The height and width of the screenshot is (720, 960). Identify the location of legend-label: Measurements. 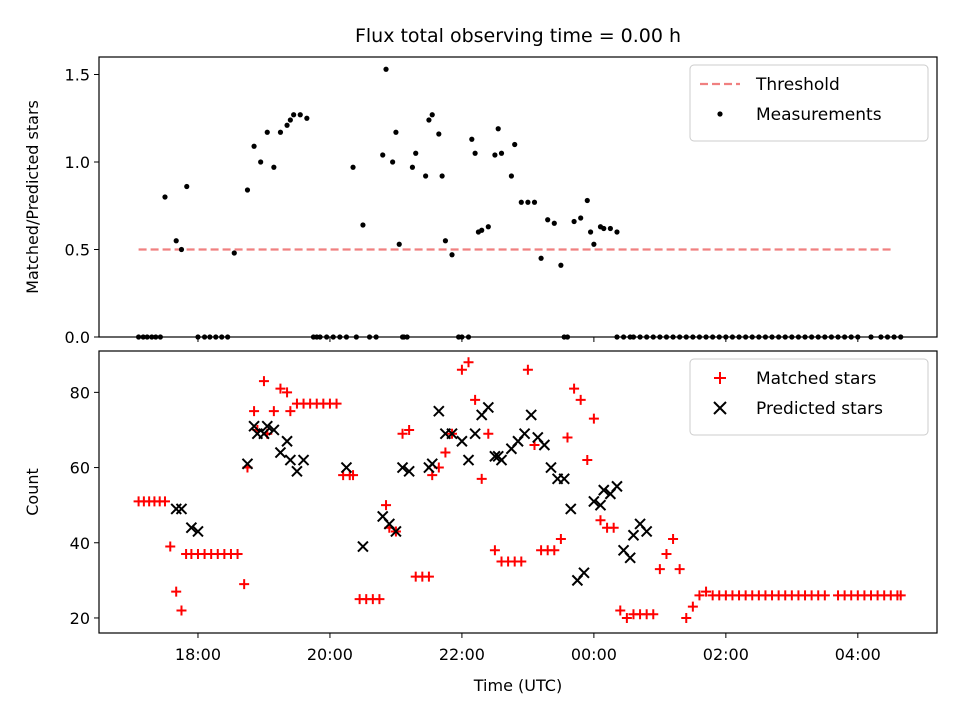
(819, 115).